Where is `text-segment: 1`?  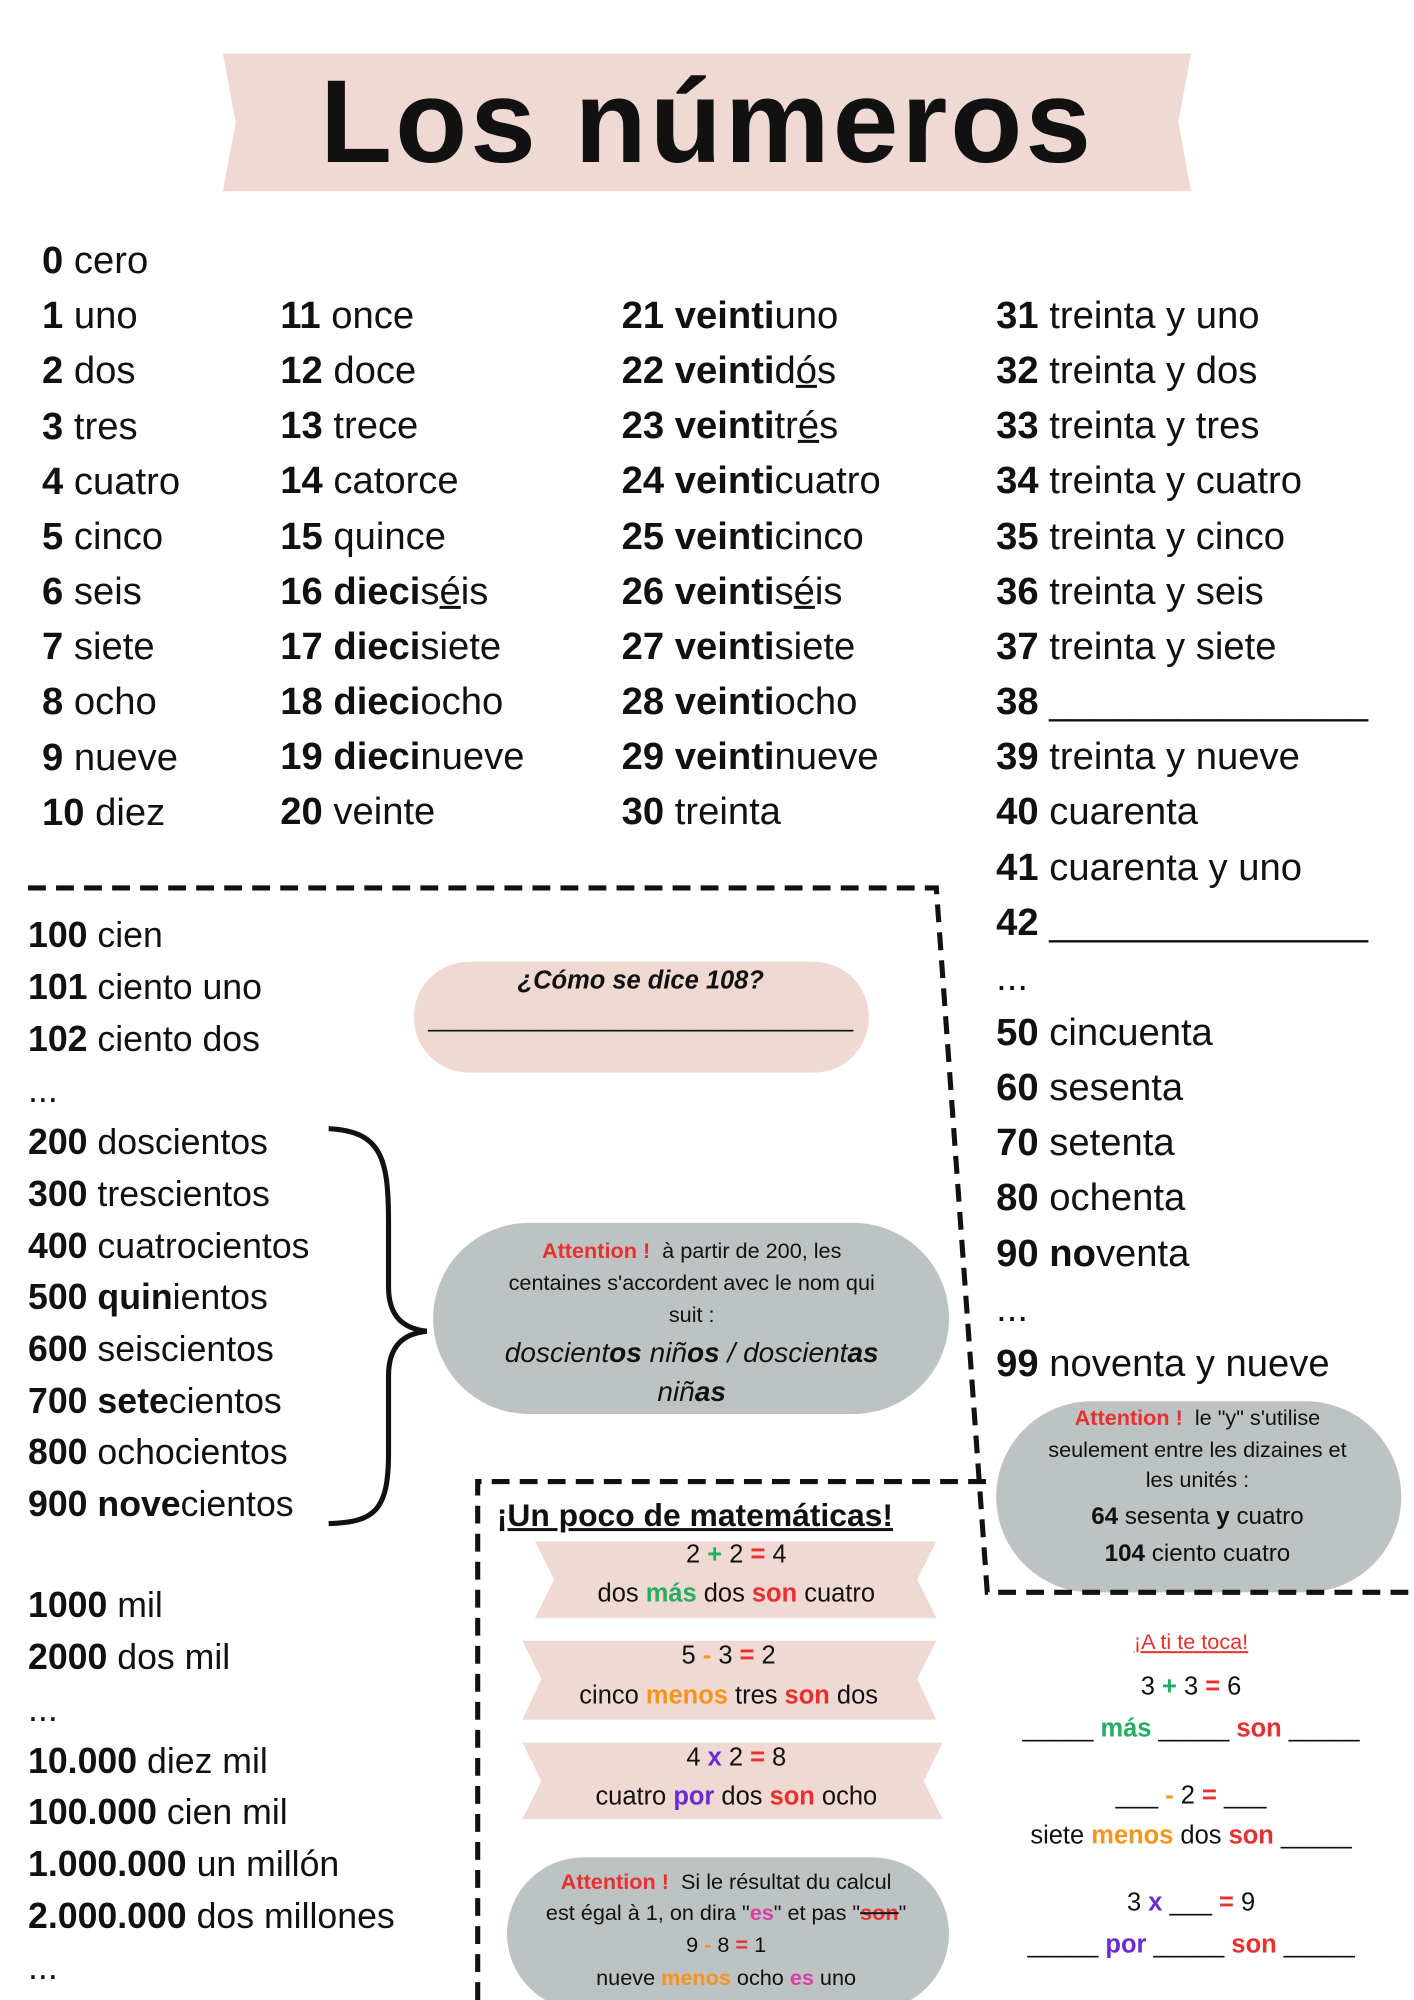 text-segment: 1 is located at coordinates (53, 316).